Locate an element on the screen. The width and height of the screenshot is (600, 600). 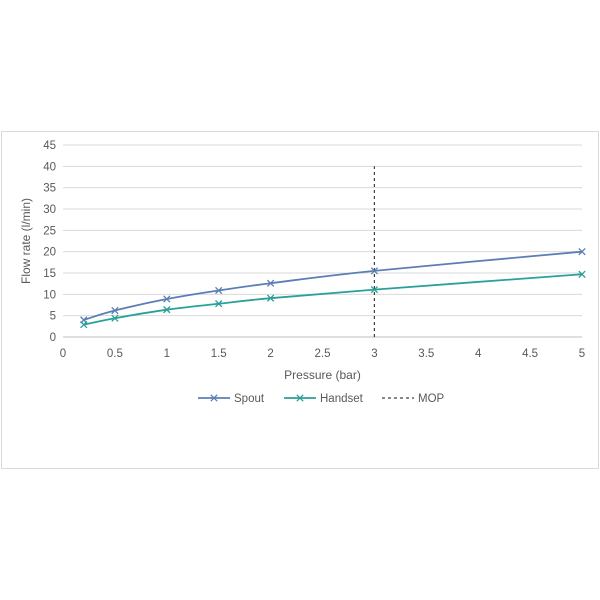
legend-marker-spout is located at coordinates (214, 398).